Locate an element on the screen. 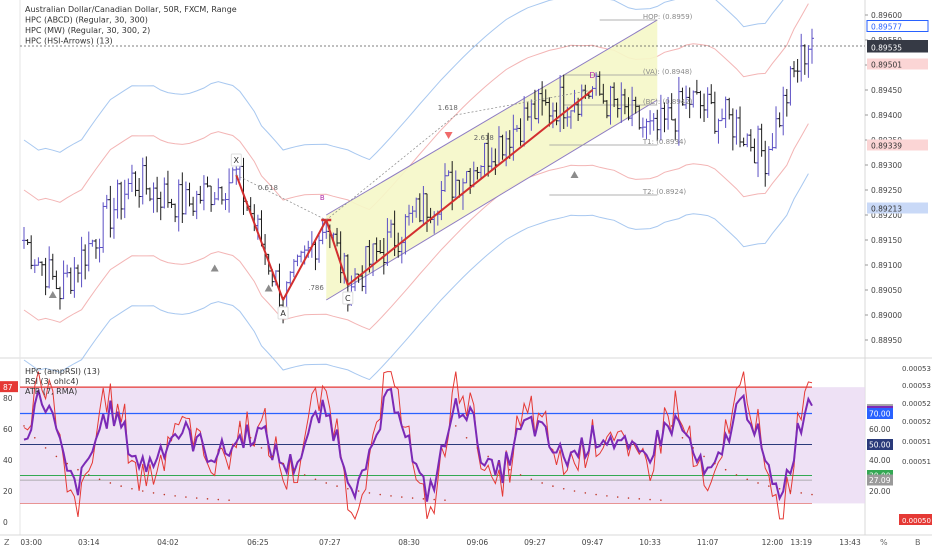  time-tick: 08:30 is located at coordinates (409, 542).